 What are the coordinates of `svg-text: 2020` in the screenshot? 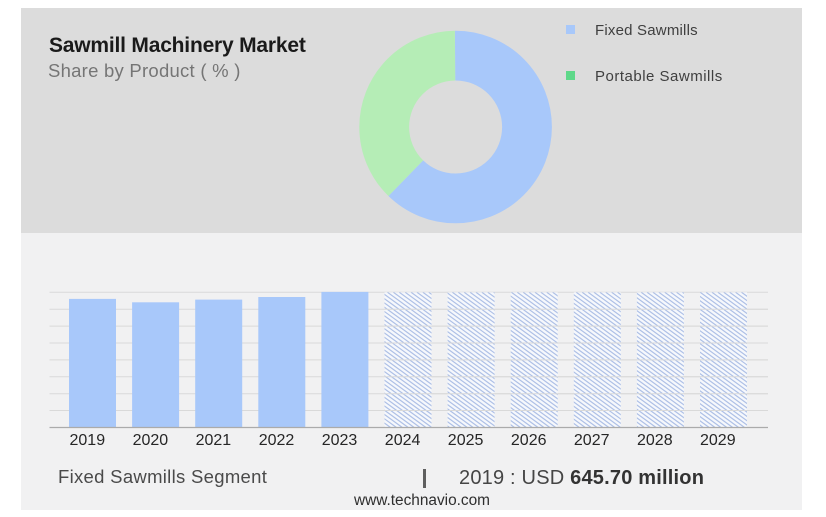 It's located at (151, 440).